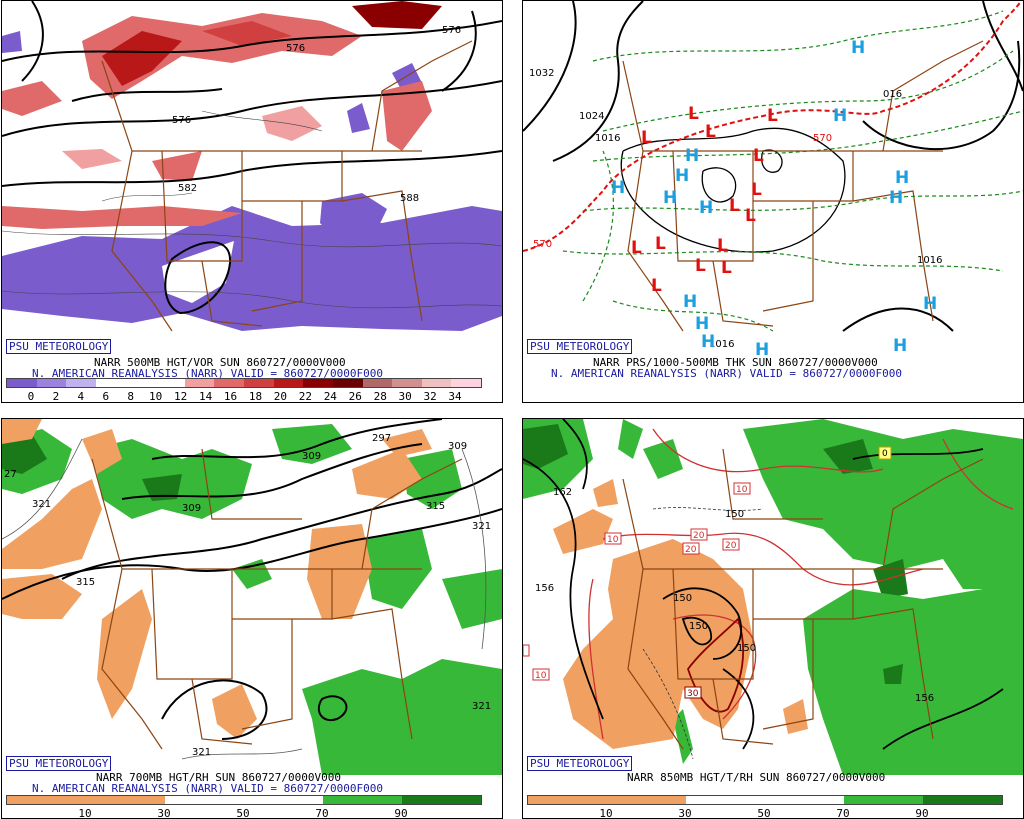 This screenshot has height=819, width=1024. Describe the element at coordinates (544, 588) in the screenshot. I see `contour-label: 156` at that location.